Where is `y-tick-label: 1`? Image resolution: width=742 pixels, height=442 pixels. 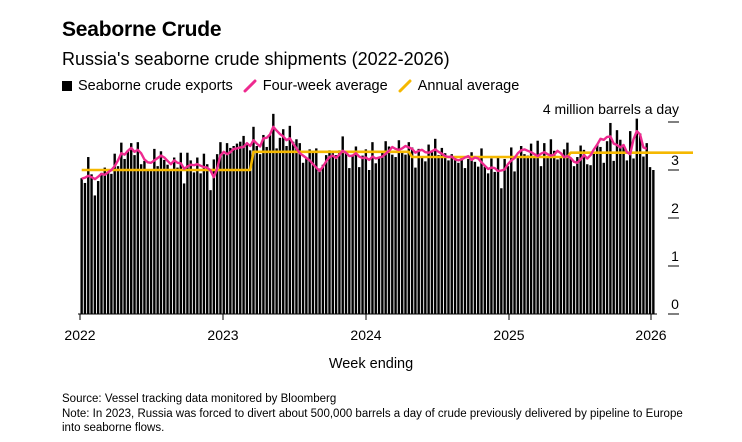 y-tick-label: 1 is located at coordinates (675, 256).